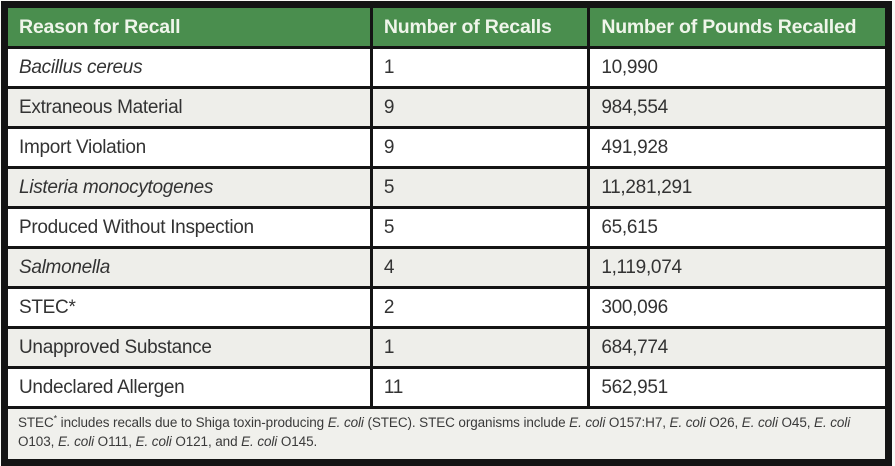  I want to click on pounds-cell: 11,281,291, so click(738, 187).